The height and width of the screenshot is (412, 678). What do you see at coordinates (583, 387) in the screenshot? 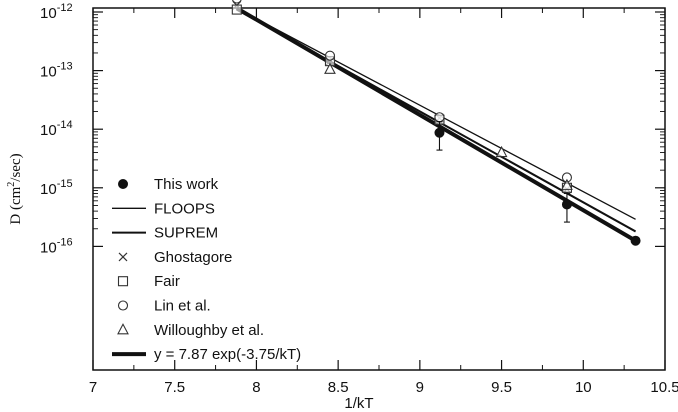
I see `x-tick-label: 10` at bounding box center [583, 387].